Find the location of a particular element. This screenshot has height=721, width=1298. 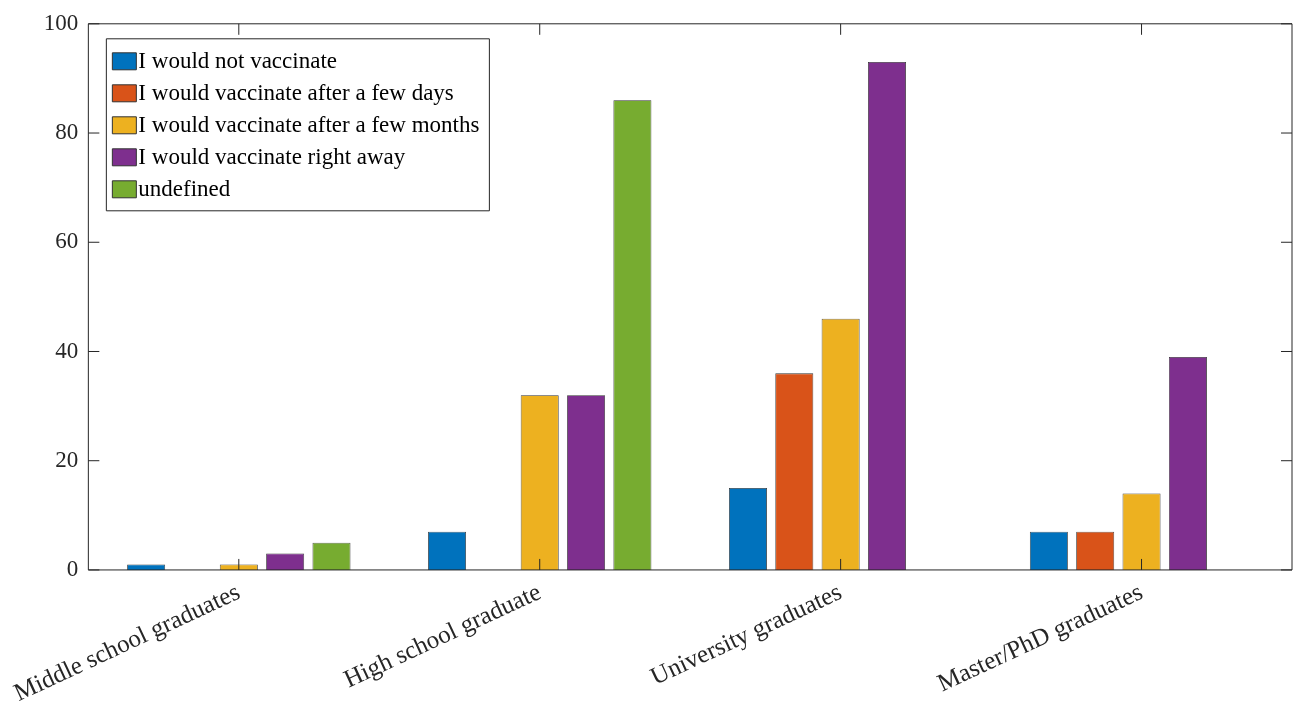

y-tick-label: 100 is located at coordinates (61, 22).